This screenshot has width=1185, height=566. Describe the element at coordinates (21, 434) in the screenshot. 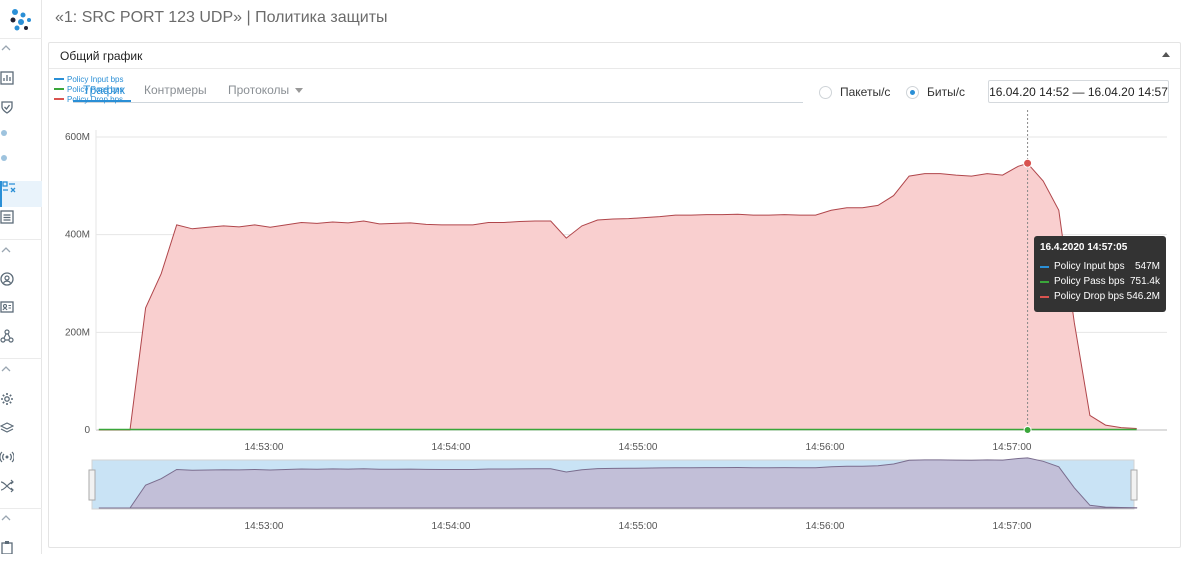

I see `sidebar-item-layers` at that location.